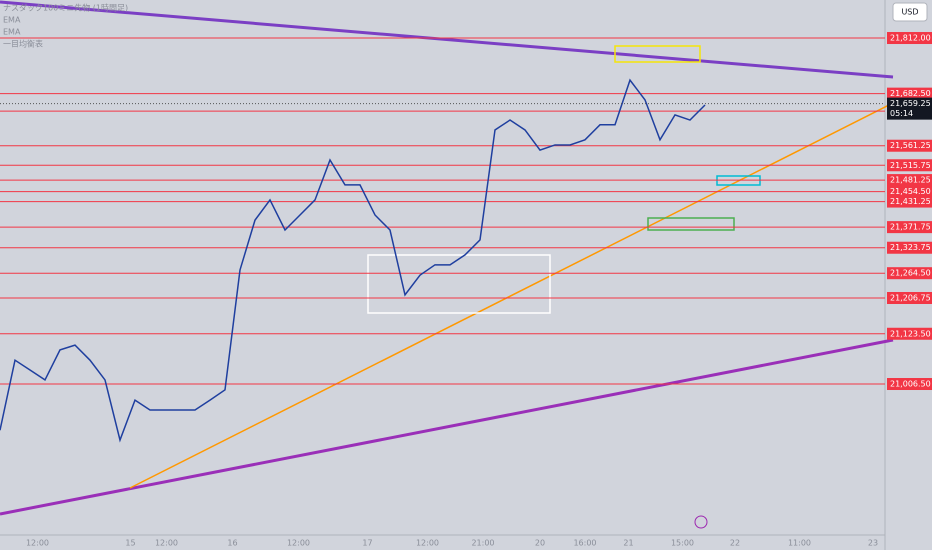 The image size is (932, 550). Describe the element at coordinates (628, 543) in the screenshot. I see `x-tick-label: 21` at that location.